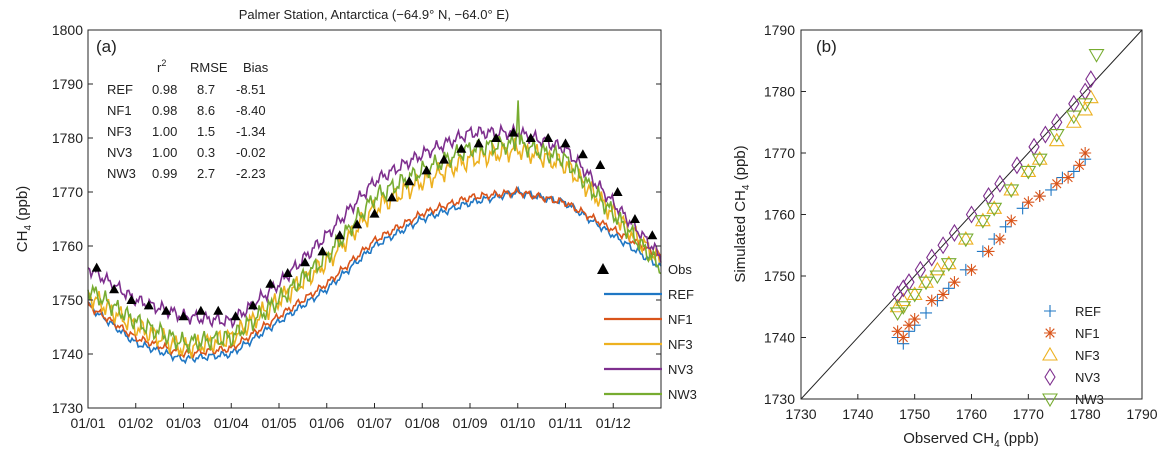 This screenshot has height=454, width=1169. I want to click on panel-b-y-tick-label: 1790, so click(779, 30).